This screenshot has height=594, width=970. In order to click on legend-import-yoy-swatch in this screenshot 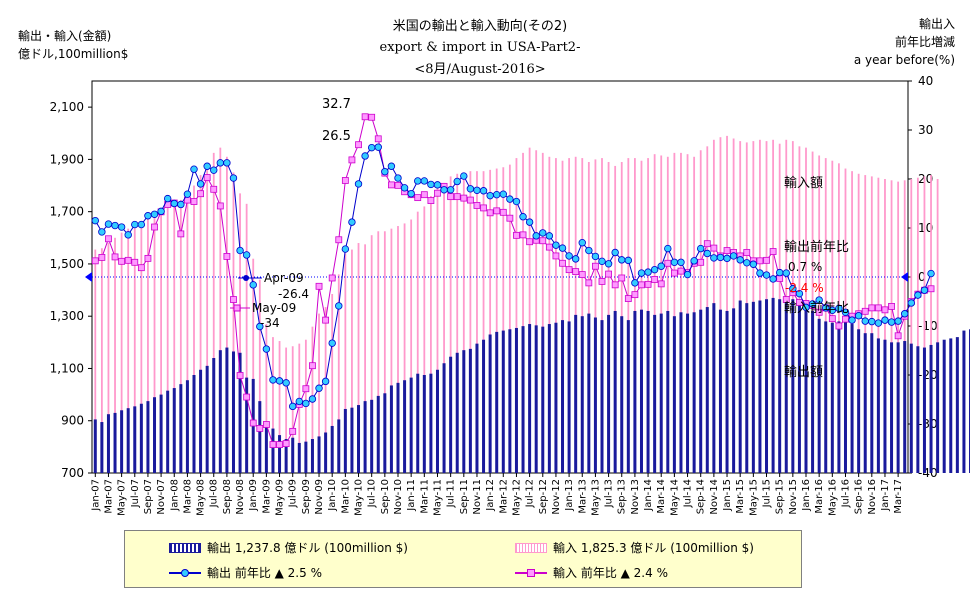, I will do `click(531, 573)`.